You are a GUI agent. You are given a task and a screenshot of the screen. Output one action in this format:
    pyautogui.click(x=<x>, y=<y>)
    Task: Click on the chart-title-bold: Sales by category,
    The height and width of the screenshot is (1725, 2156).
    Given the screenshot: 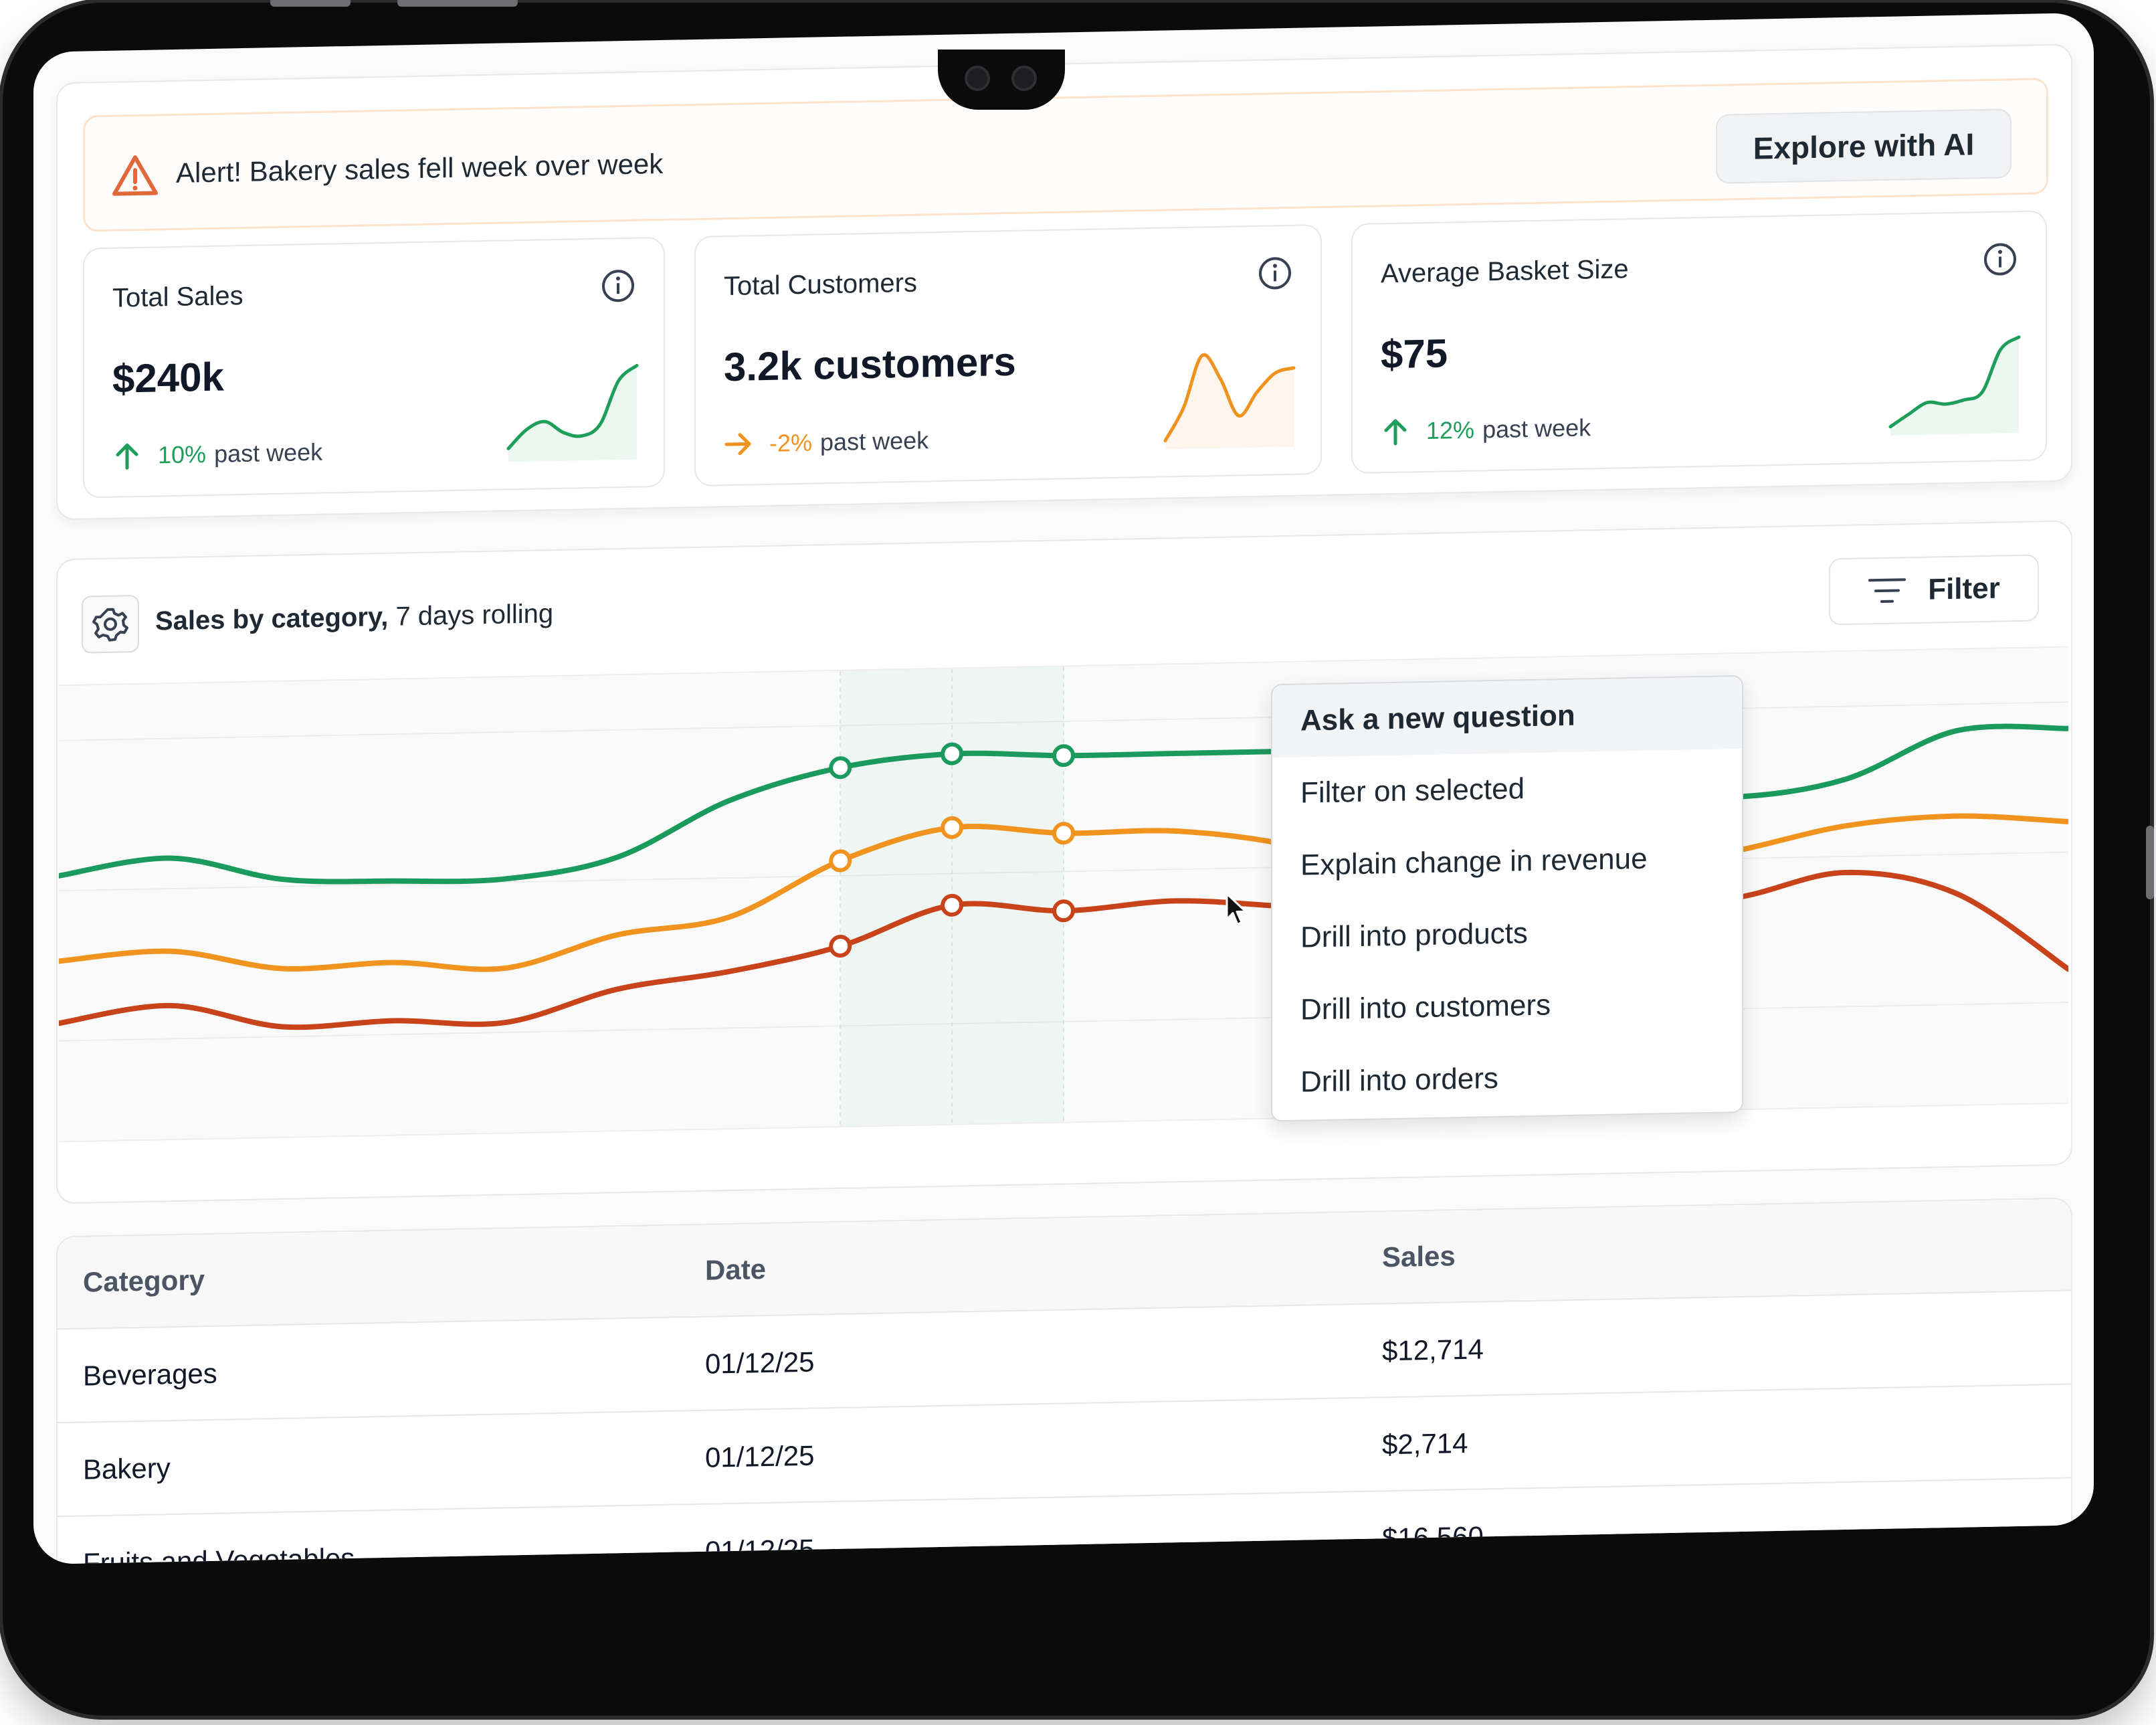 What is the action you would take?
    pyautogui.click(x=272, y=619)
    